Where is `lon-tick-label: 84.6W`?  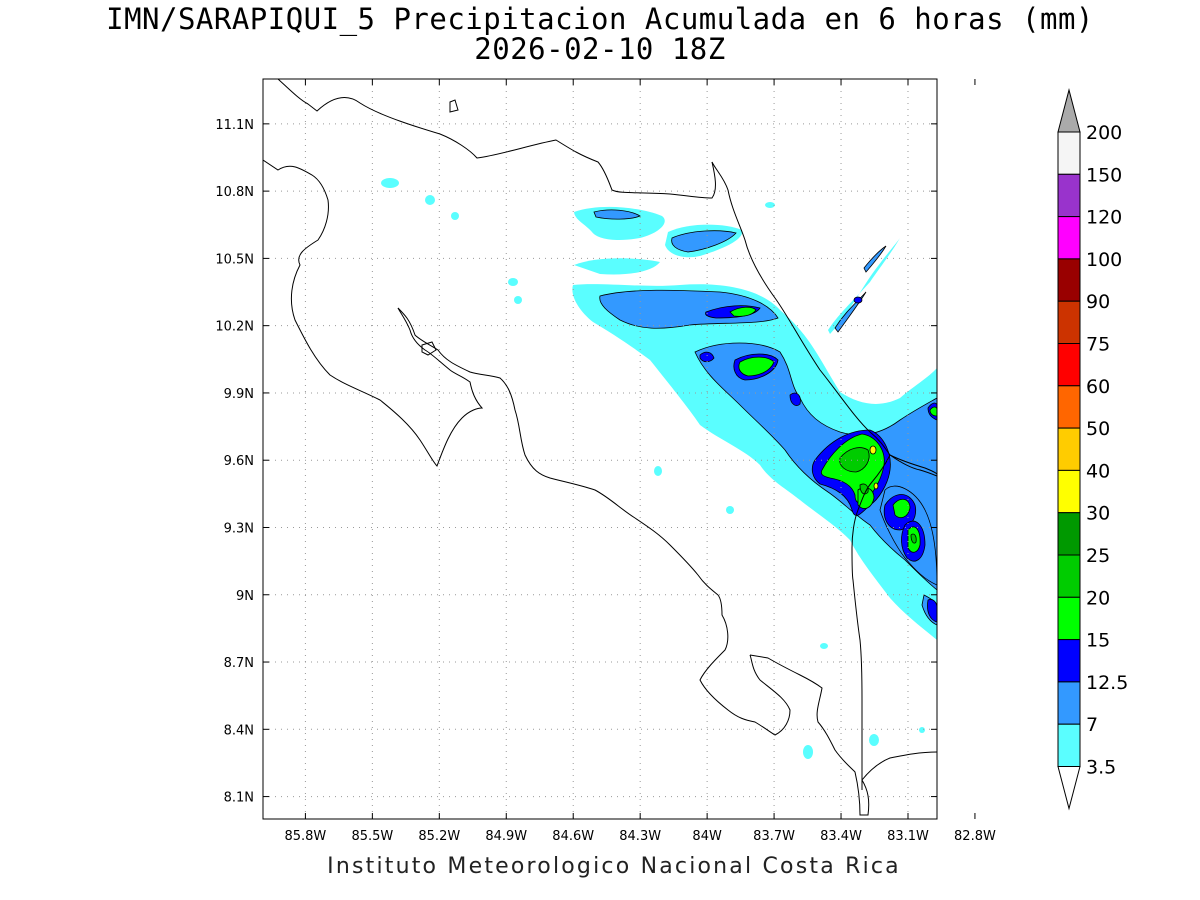
lon-tick-label: 84.6W is located at coordinates (573, 836).